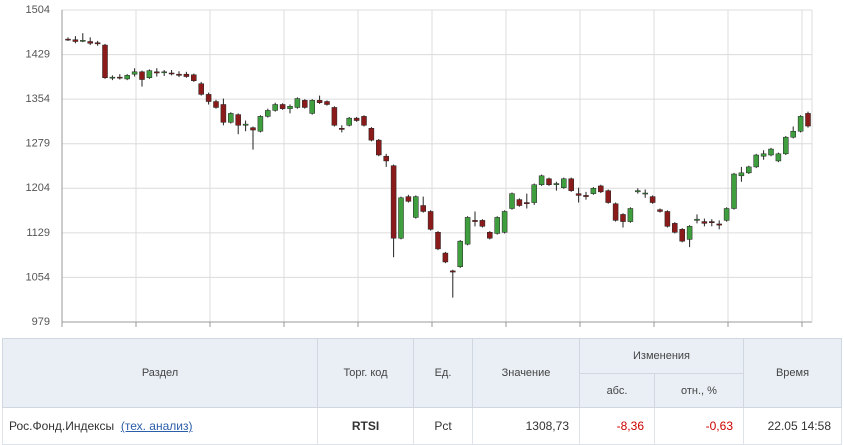  What do you see at coordinates (38, 233) in the screenshot?
I see `y-tick-label: 1129` at bounding box center [38, 233].